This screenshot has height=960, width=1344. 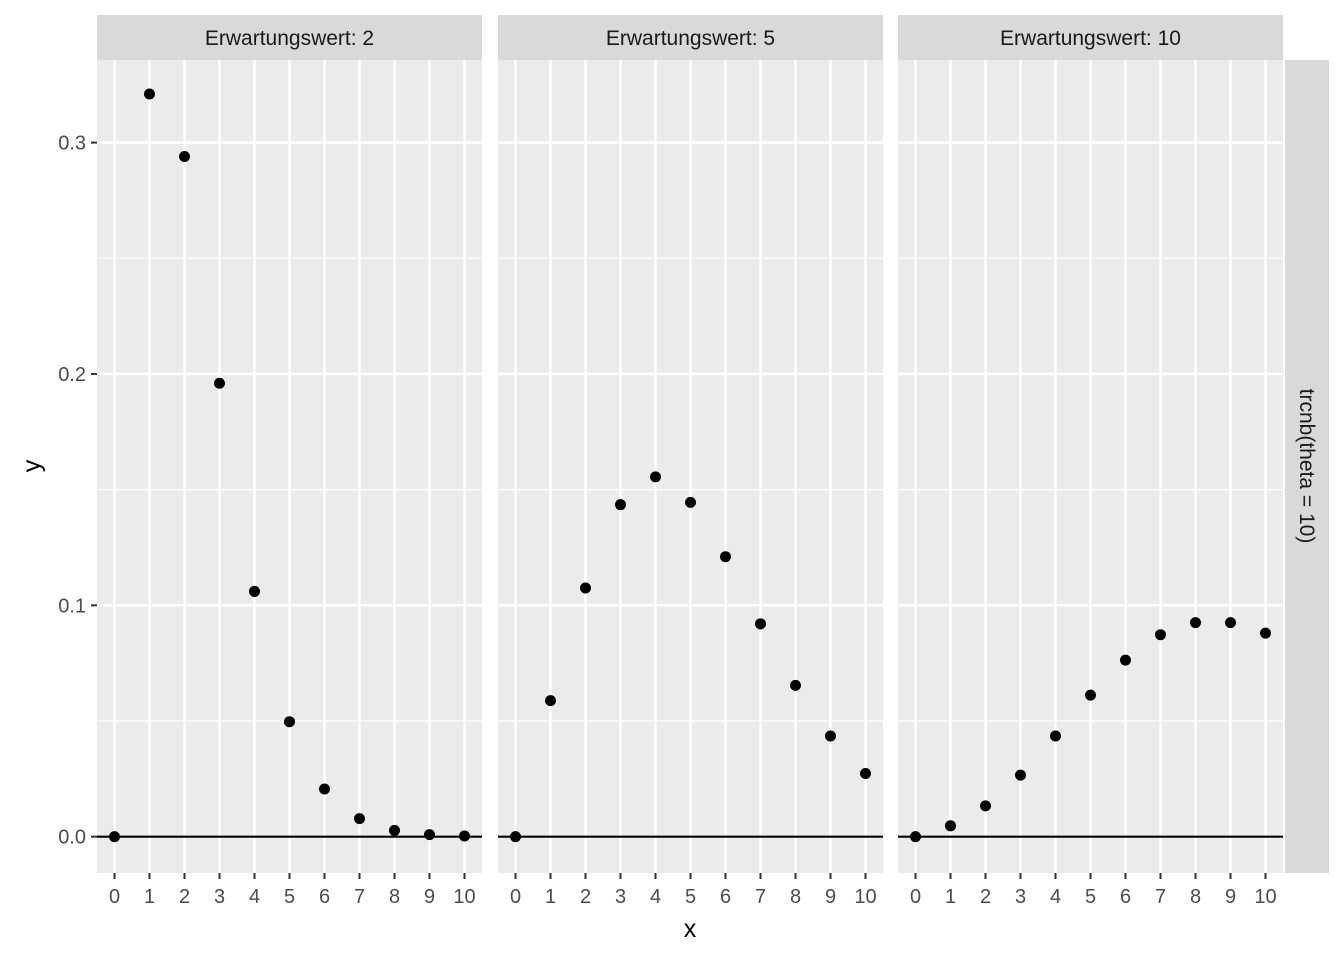 I want to click on facet-strip-label: Erwartungswert: 5, so click(x=690, y=38).